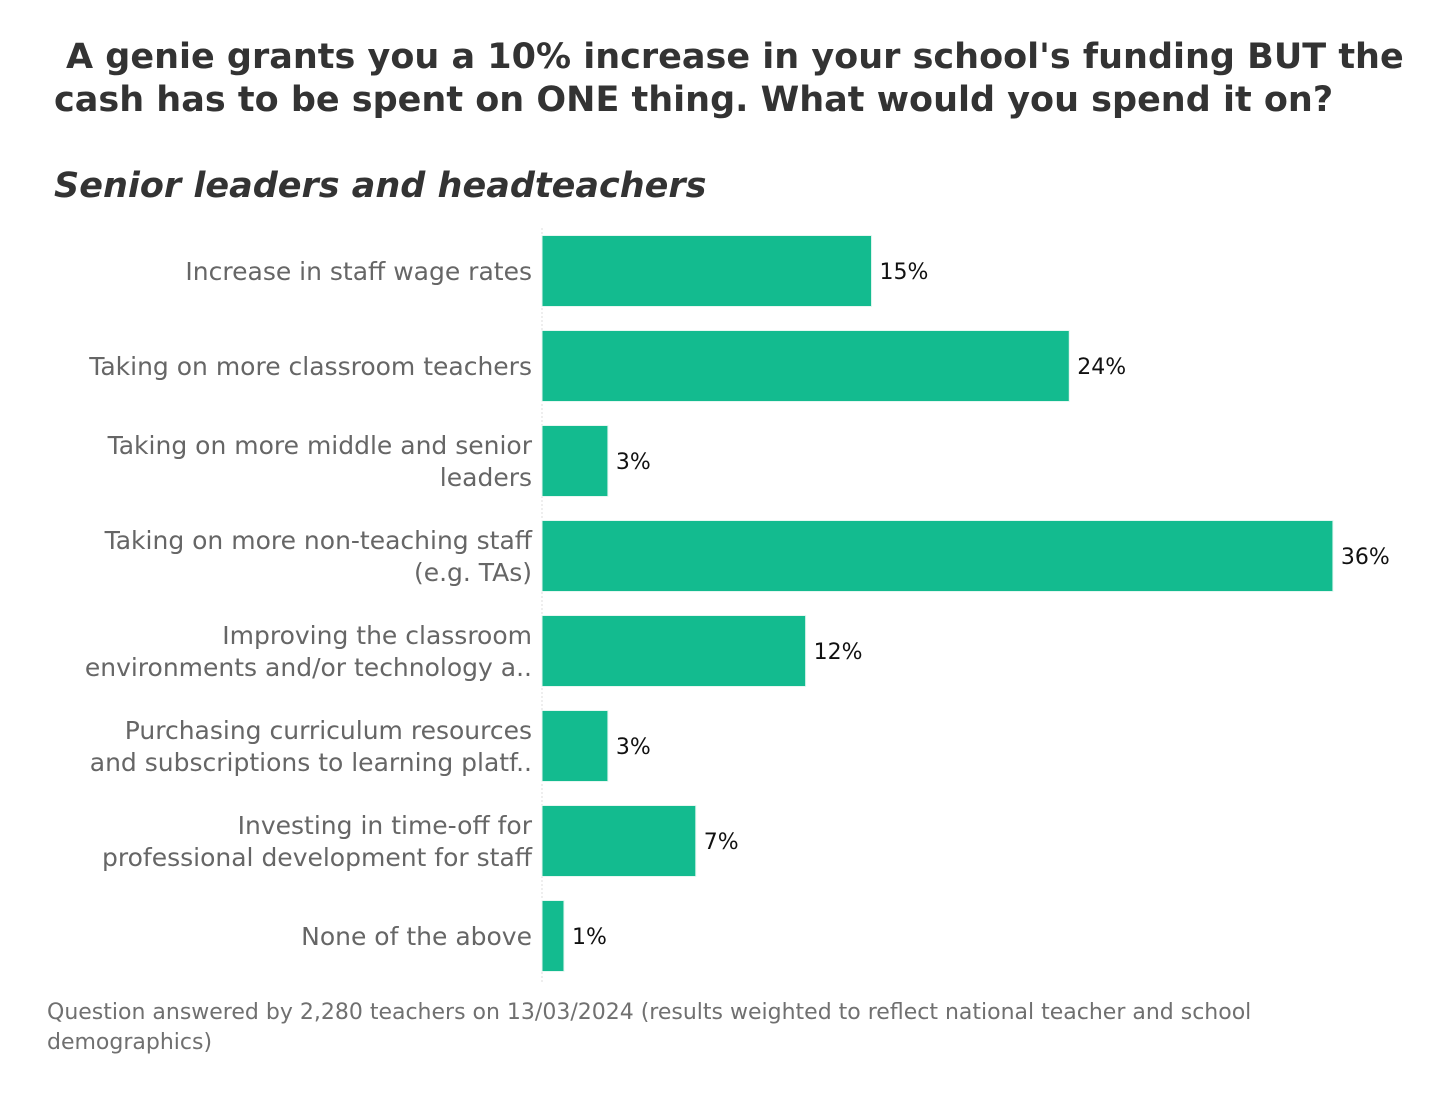 The width and height of the screenshot is (1456, 1101). Describe the element at coordinates (1101, 367) in the screenshot. I see `value-label: 24%` at that location.